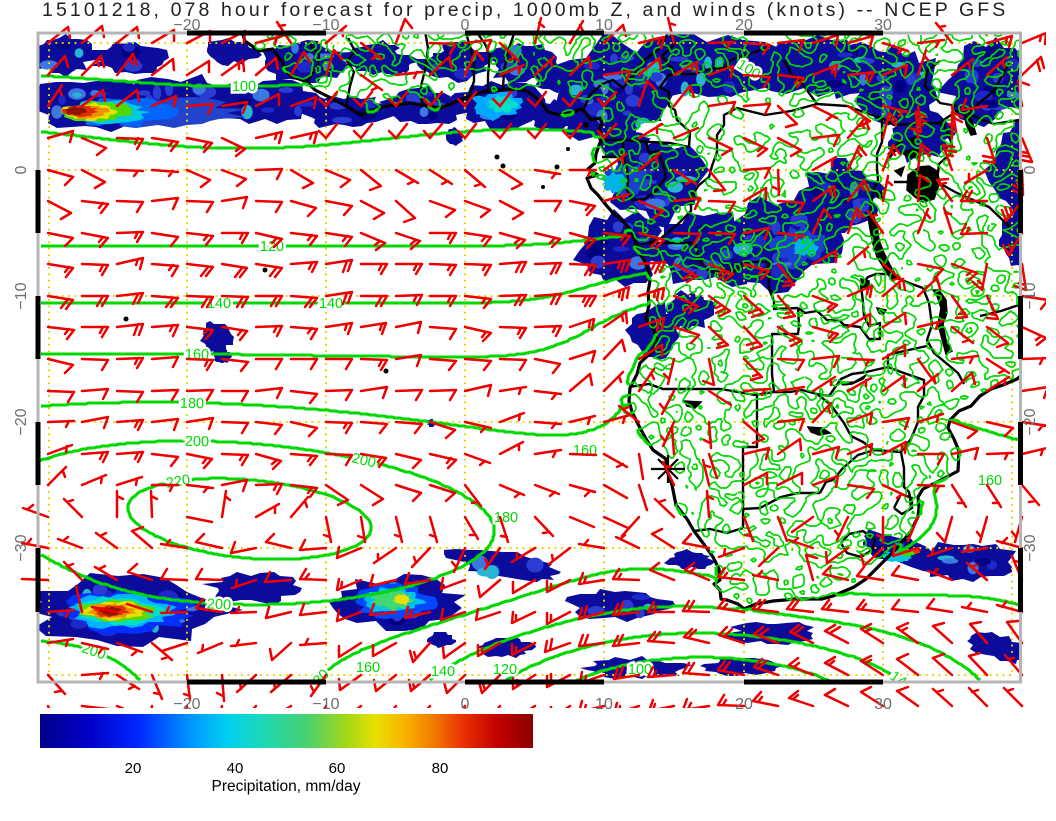 Image resolution: width=1056 pixels, height=821 pixels. I want to click on svg-text: 60, so click(337, 768).